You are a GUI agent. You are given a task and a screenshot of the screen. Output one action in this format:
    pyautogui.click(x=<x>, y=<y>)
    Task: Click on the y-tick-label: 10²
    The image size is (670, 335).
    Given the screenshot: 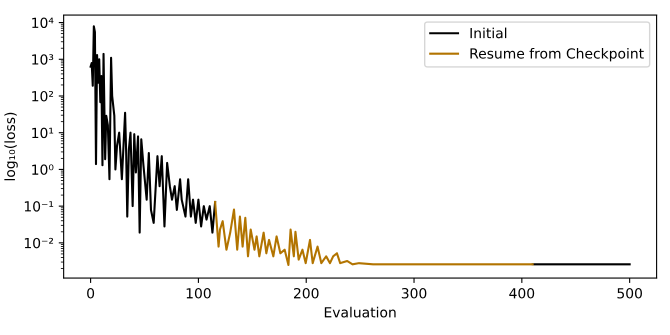 What is the action you would take?
    pyautogui.click(x=43, y=96)
    